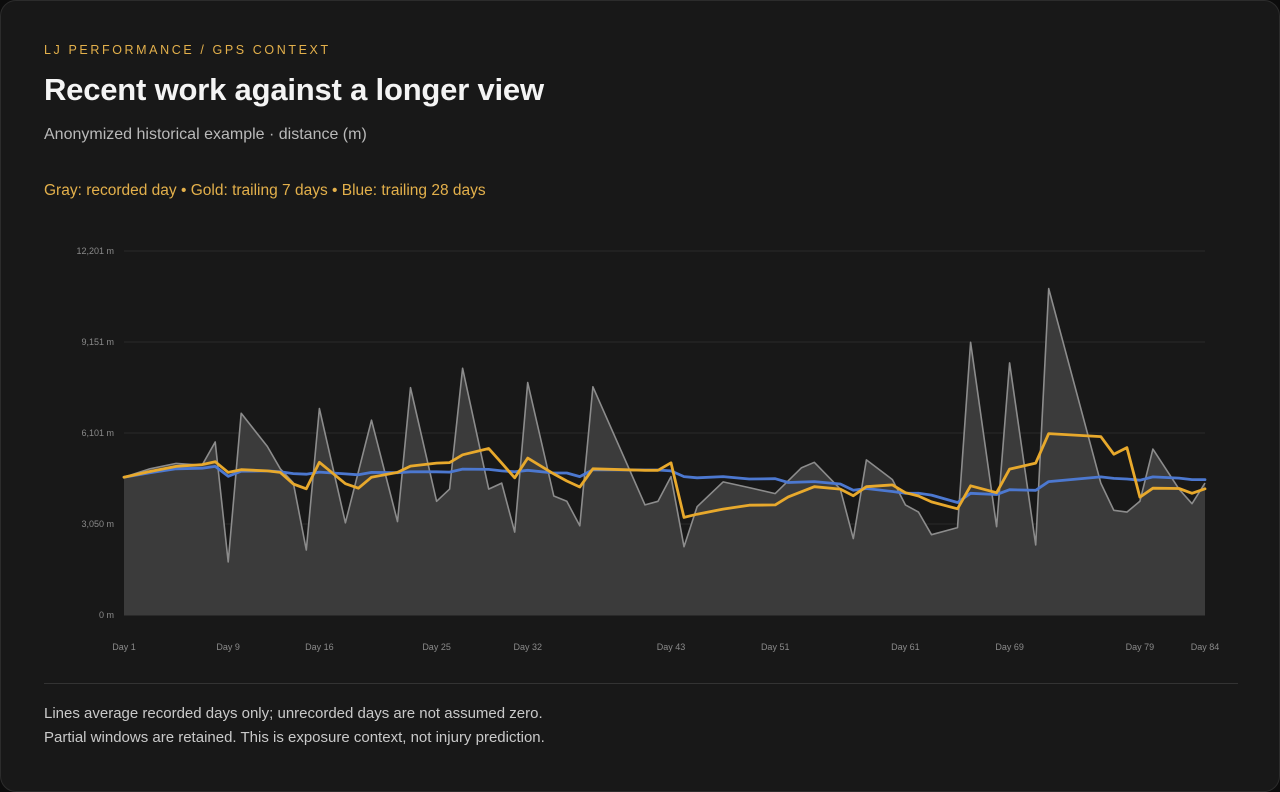  What do you see at coordinates (641, 683) in the screenshot?
I see `divider` at bounding box center [641, 683].